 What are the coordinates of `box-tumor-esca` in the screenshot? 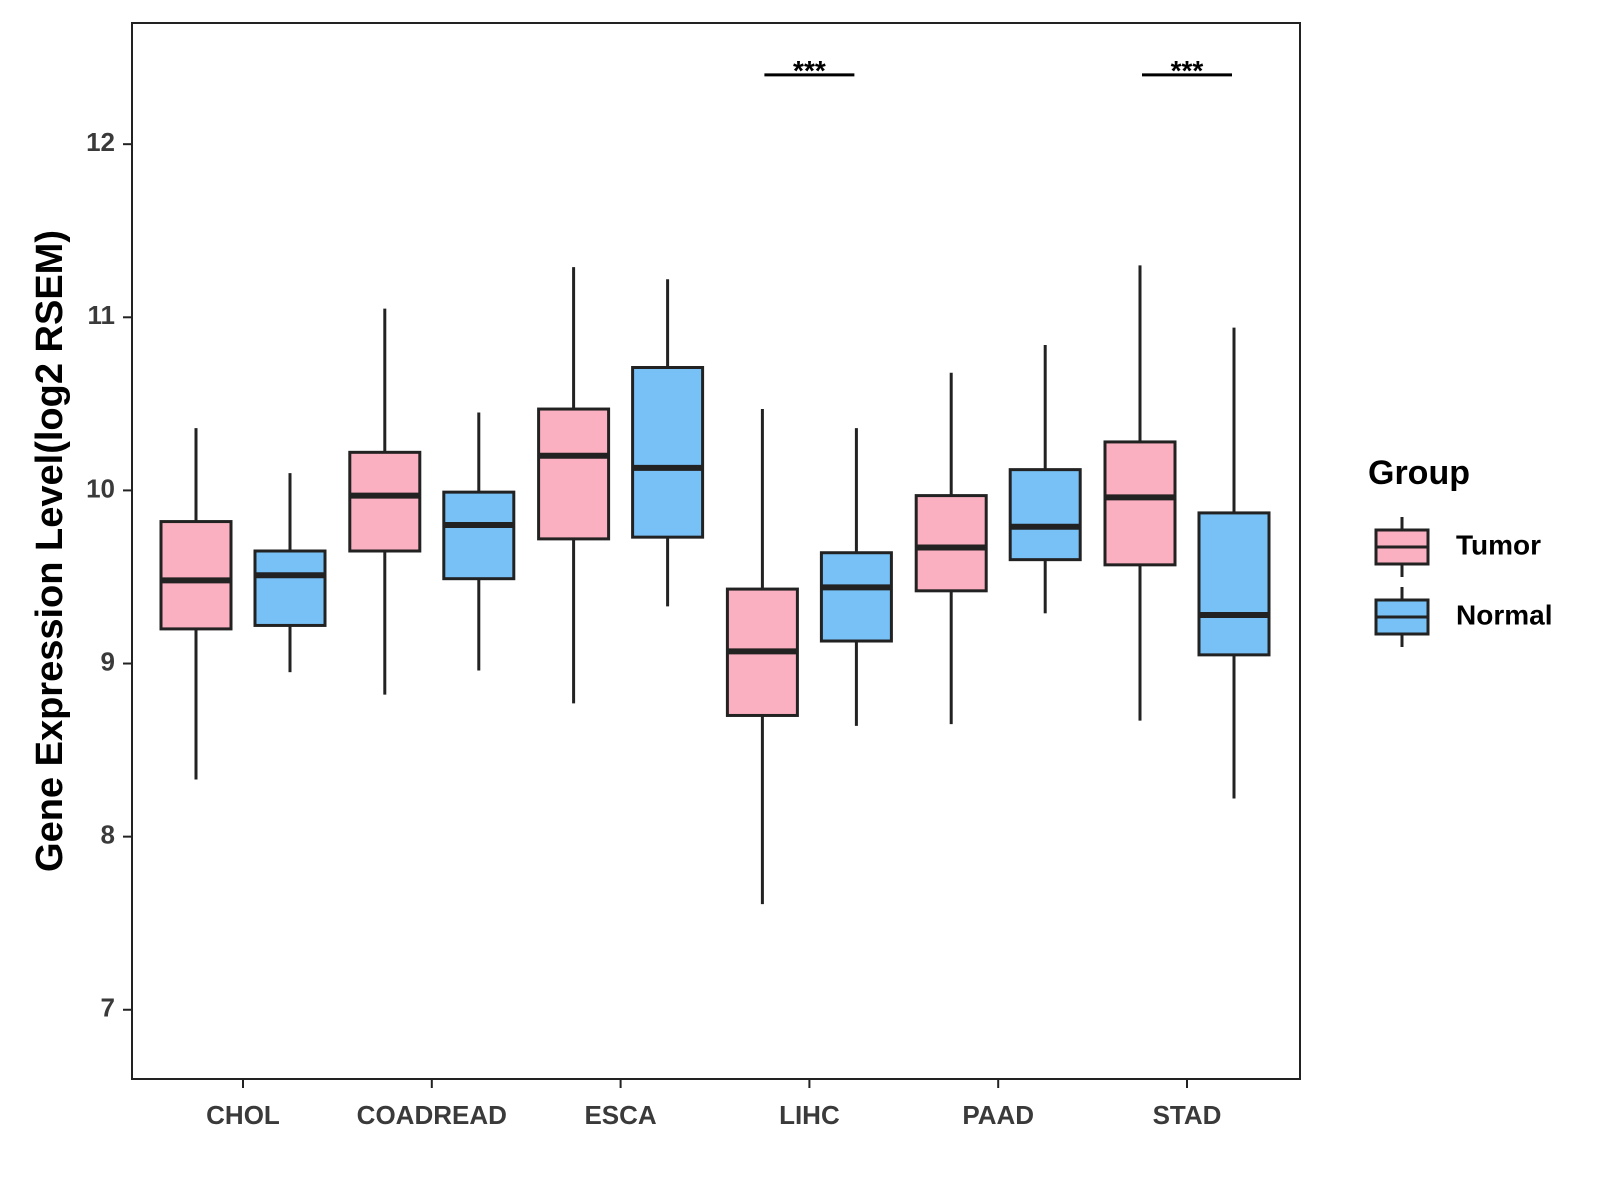 It's located at (574, 485).